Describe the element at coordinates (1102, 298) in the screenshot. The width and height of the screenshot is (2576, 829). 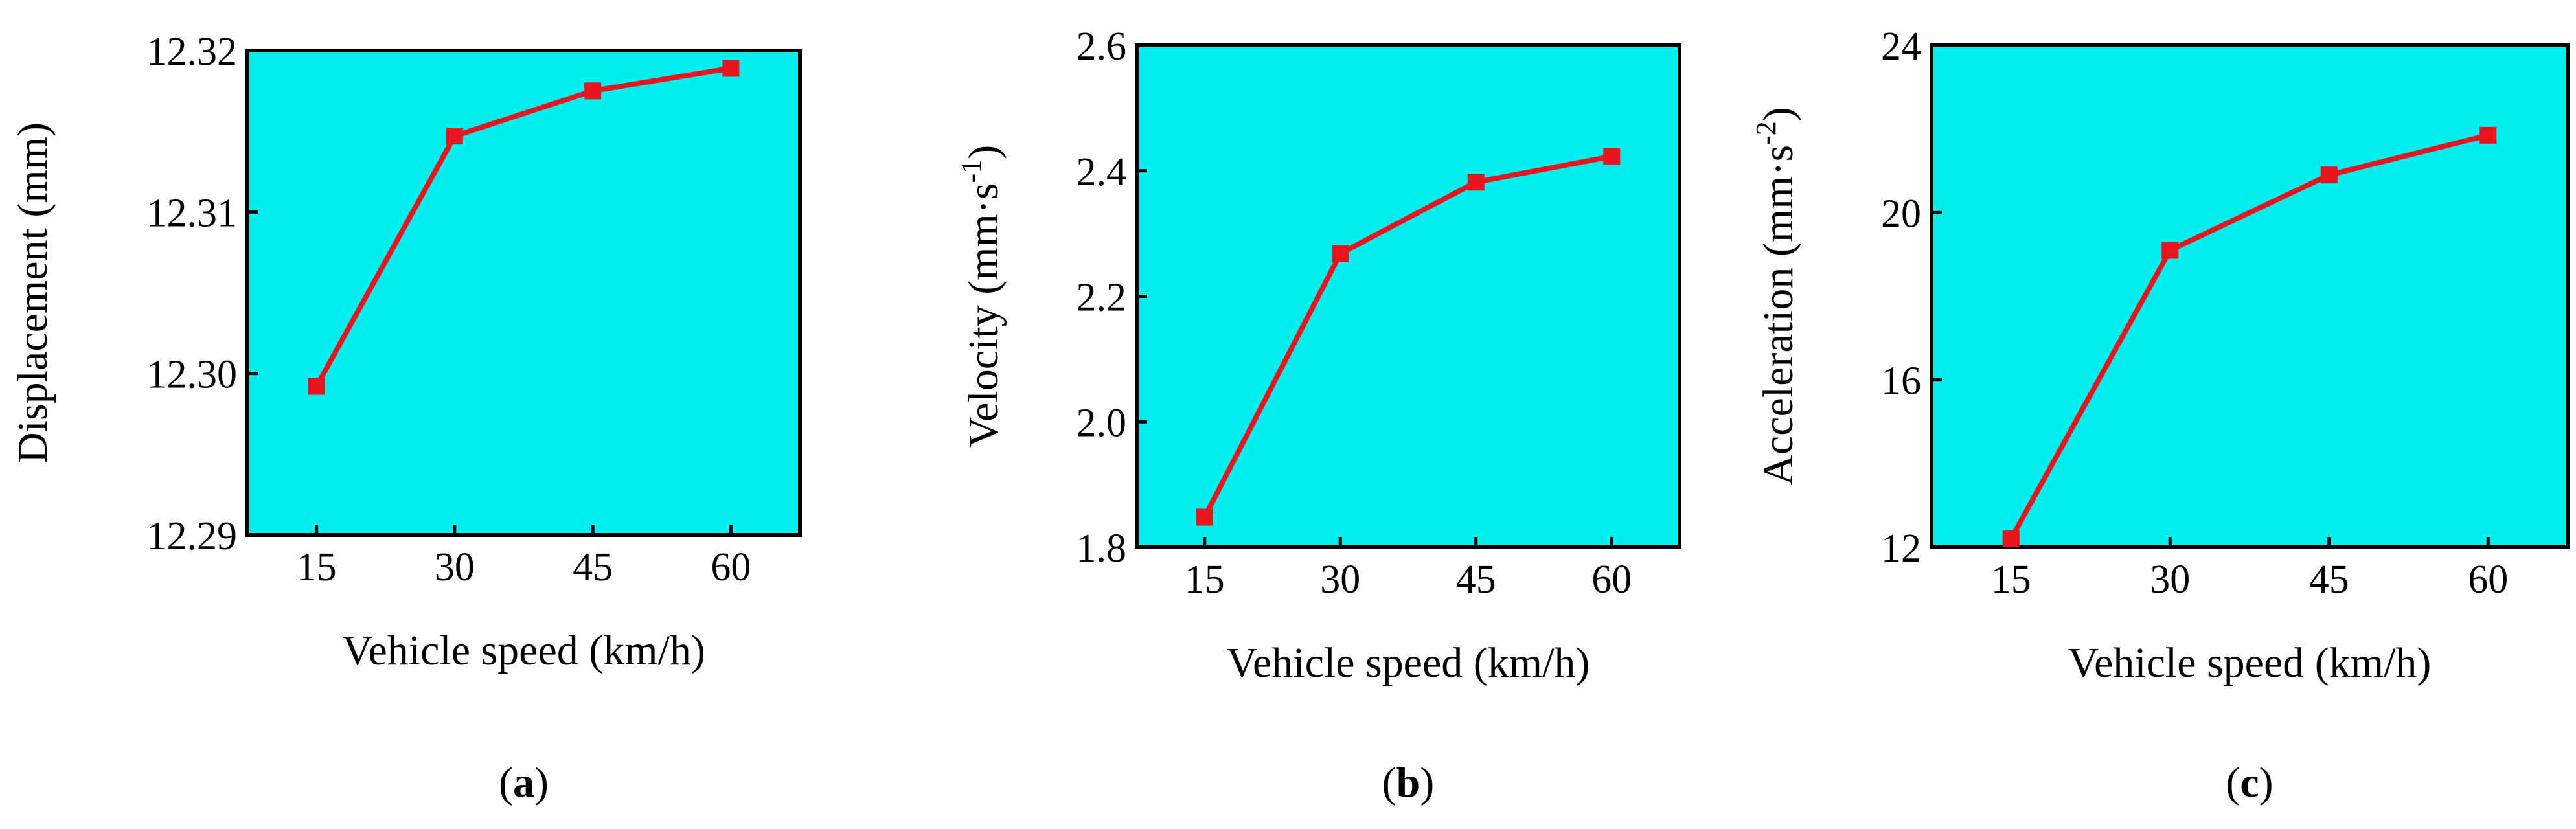
I see `y-tick-label: 2.2` at that location.